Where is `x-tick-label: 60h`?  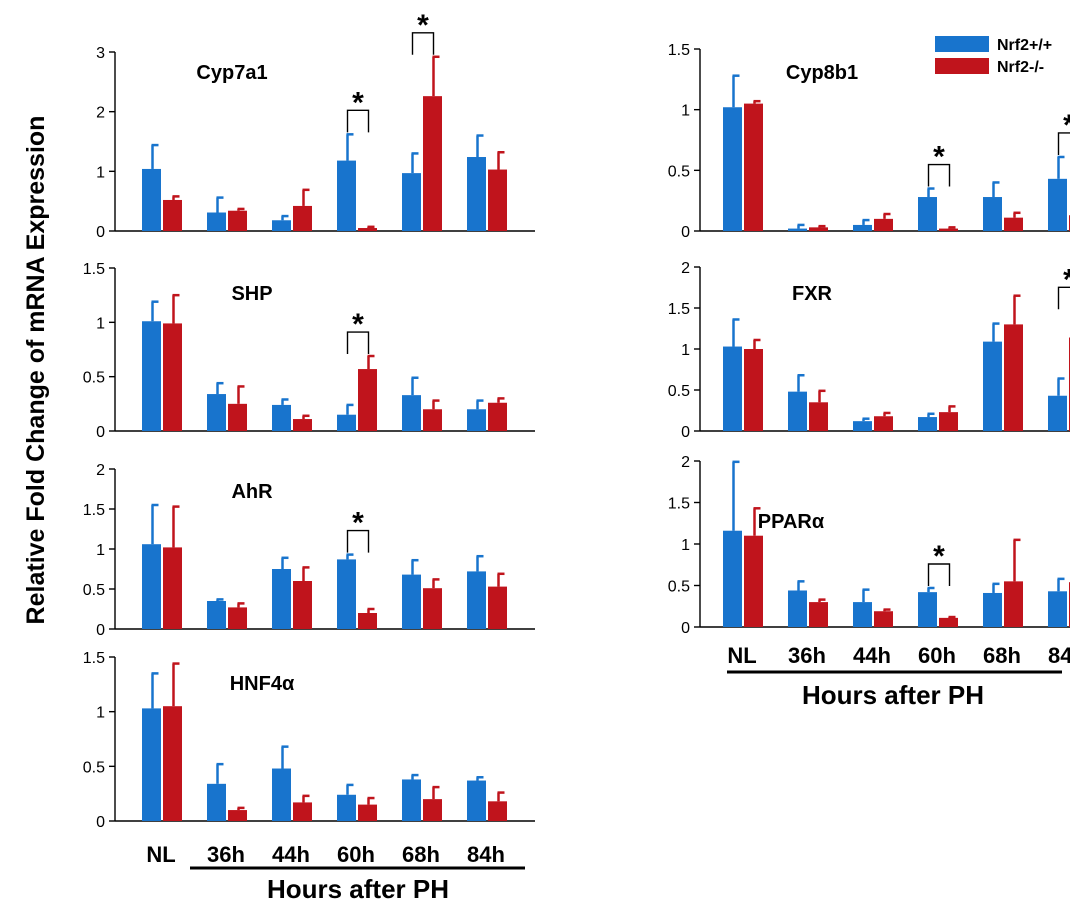 x-tick-label: 60h is located at coordinates (937, 655).